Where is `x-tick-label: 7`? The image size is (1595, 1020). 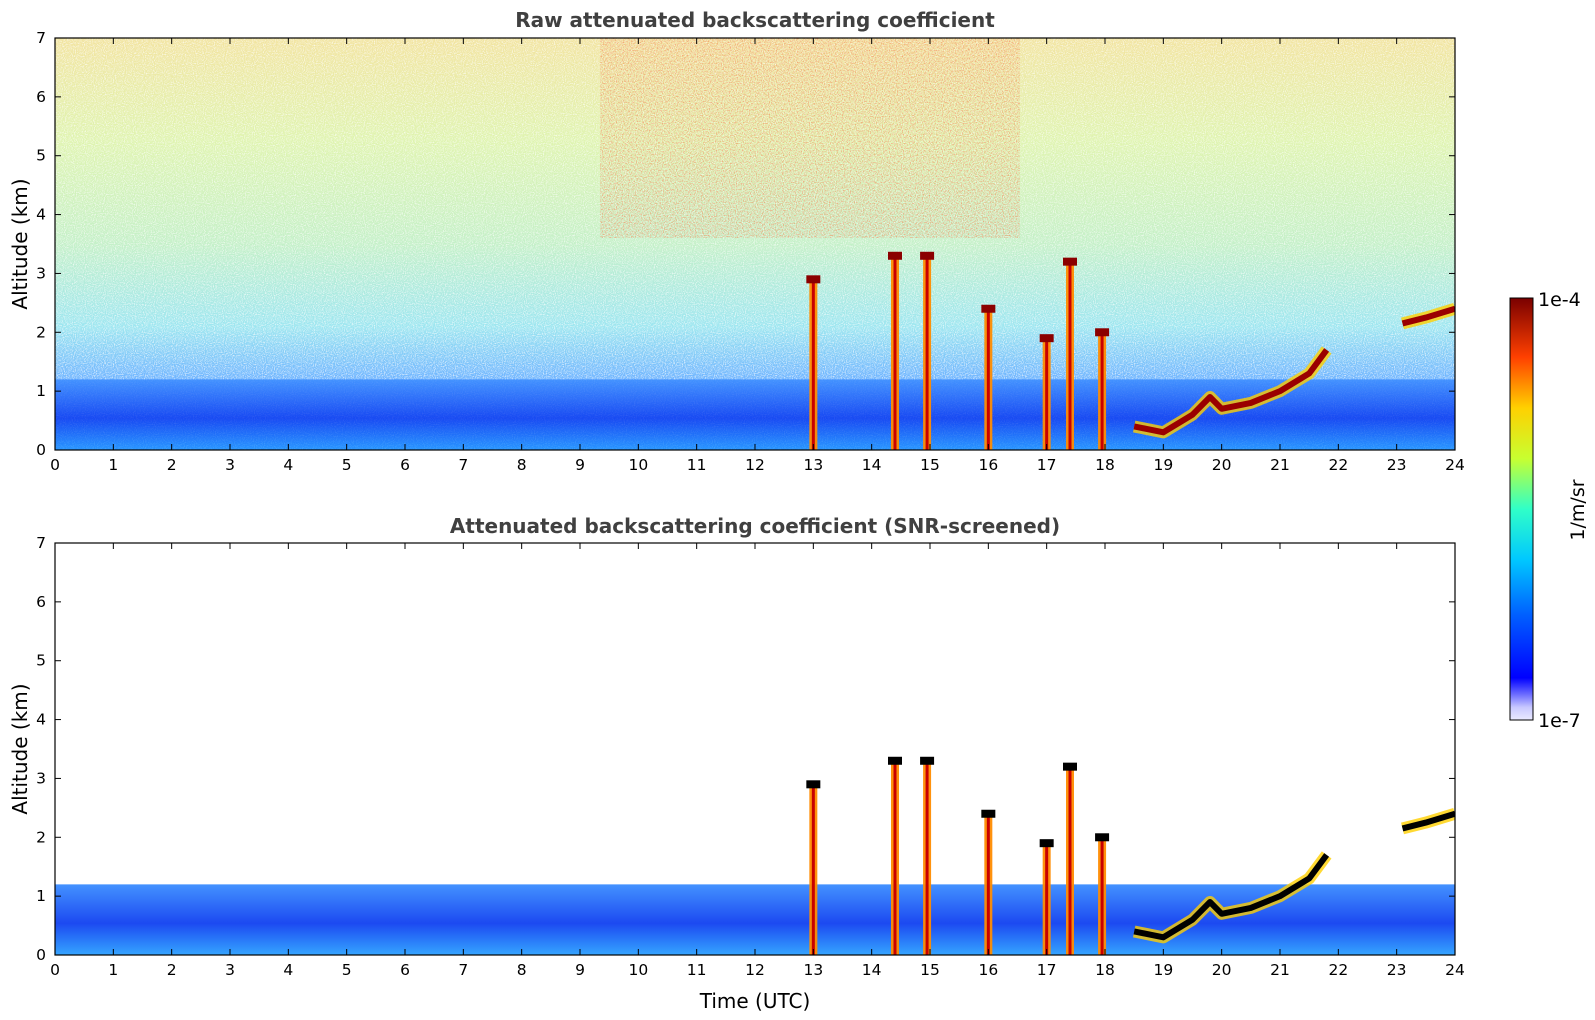 x-tick-label: 7 is located at coordinates (463, 970).